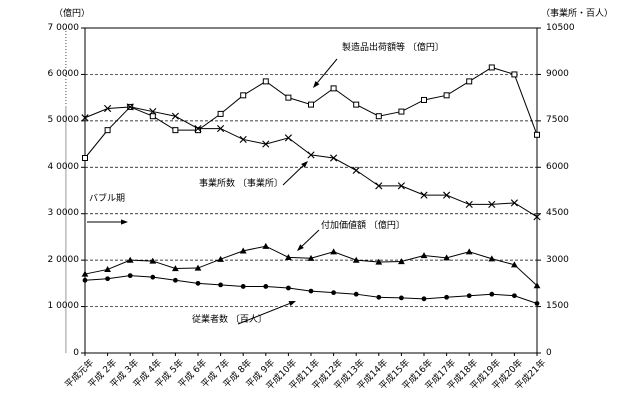 Image resolution: width=637 pixels, height=418 pixels. What do you see at coordinates (107, 199) in the screenshot?
I see `bubble-period-label: バブル期` at bounding box center [107, 199].